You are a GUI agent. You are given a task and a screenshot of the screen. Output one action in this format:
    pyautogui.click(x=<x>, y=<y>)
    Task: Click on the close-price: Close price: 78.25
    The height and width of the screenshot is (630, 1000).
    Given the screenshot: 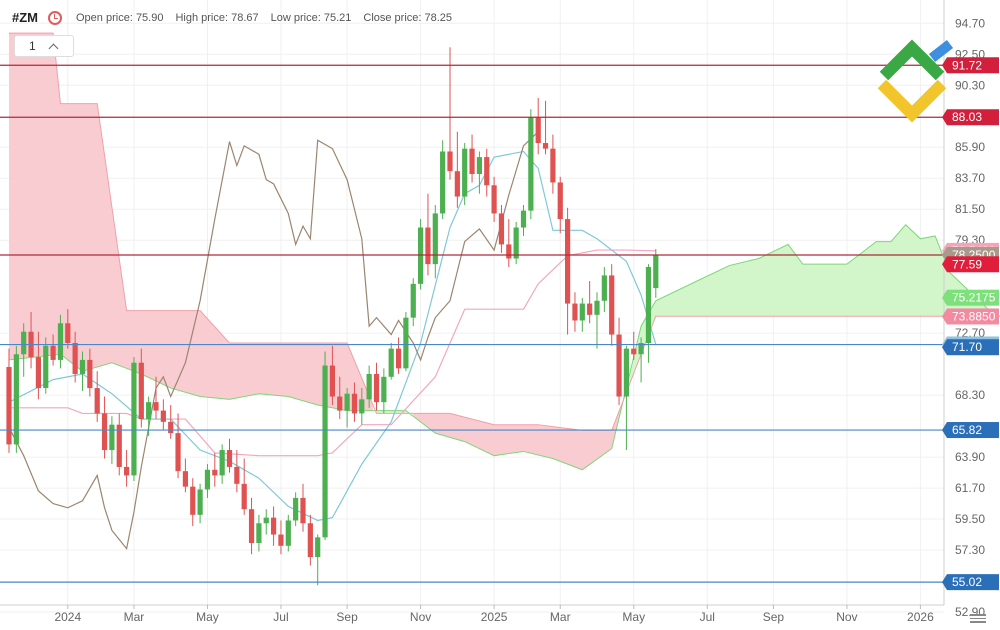 What is the action you would take?
    pyautogui.click(x=407, y=18)
    